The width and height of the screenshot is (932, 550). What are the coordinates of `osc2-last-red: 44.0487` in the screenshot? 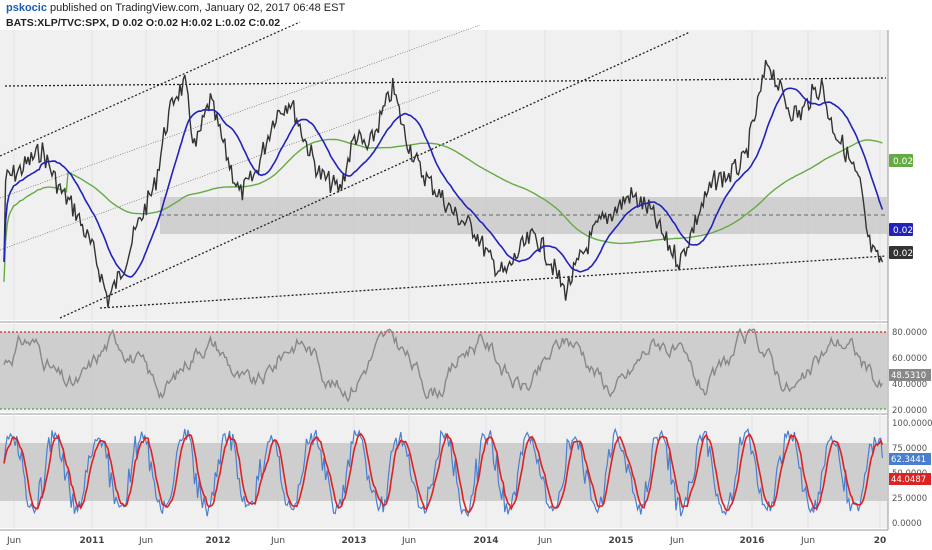 It's located at (910, 479).